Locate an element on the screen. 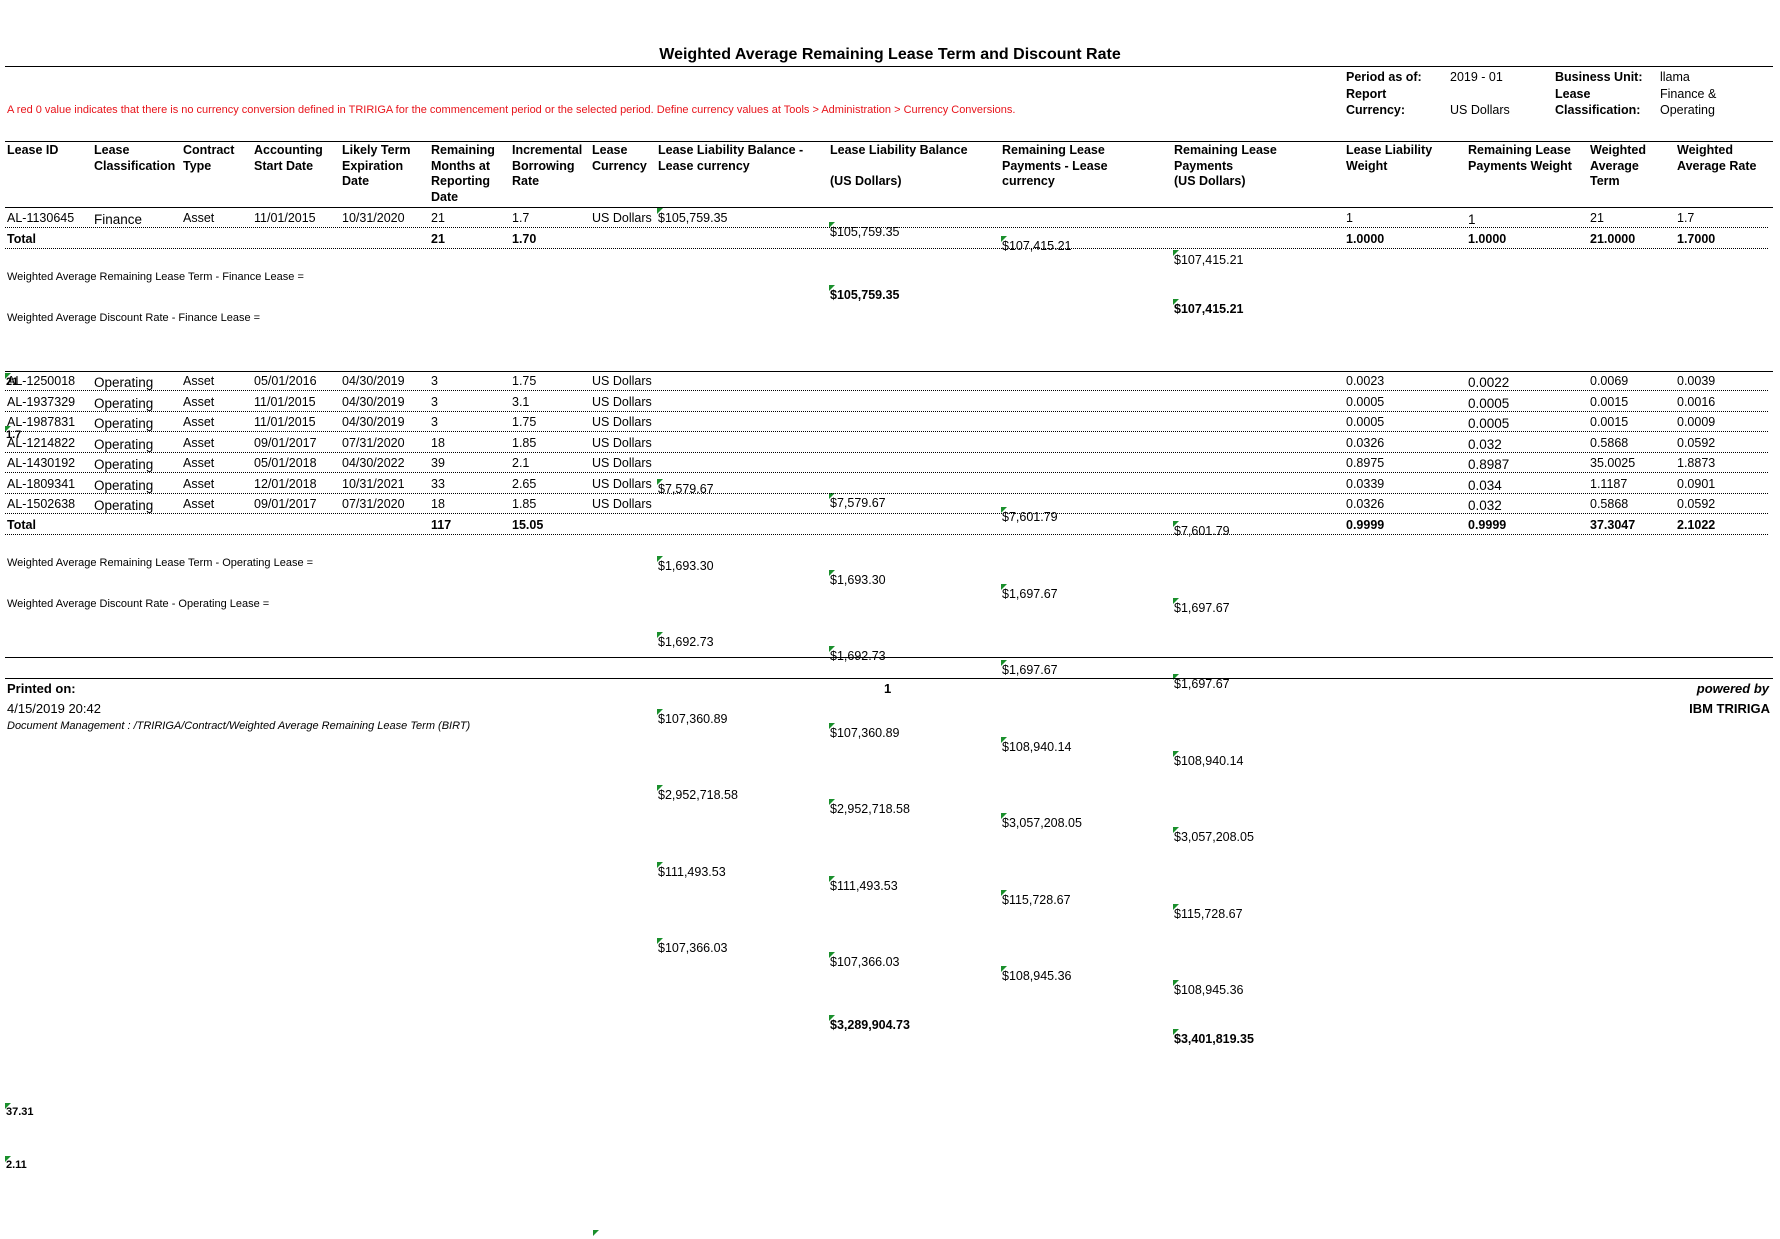  cell-payments-weight: 1 is located at coordinates (1472, 219).